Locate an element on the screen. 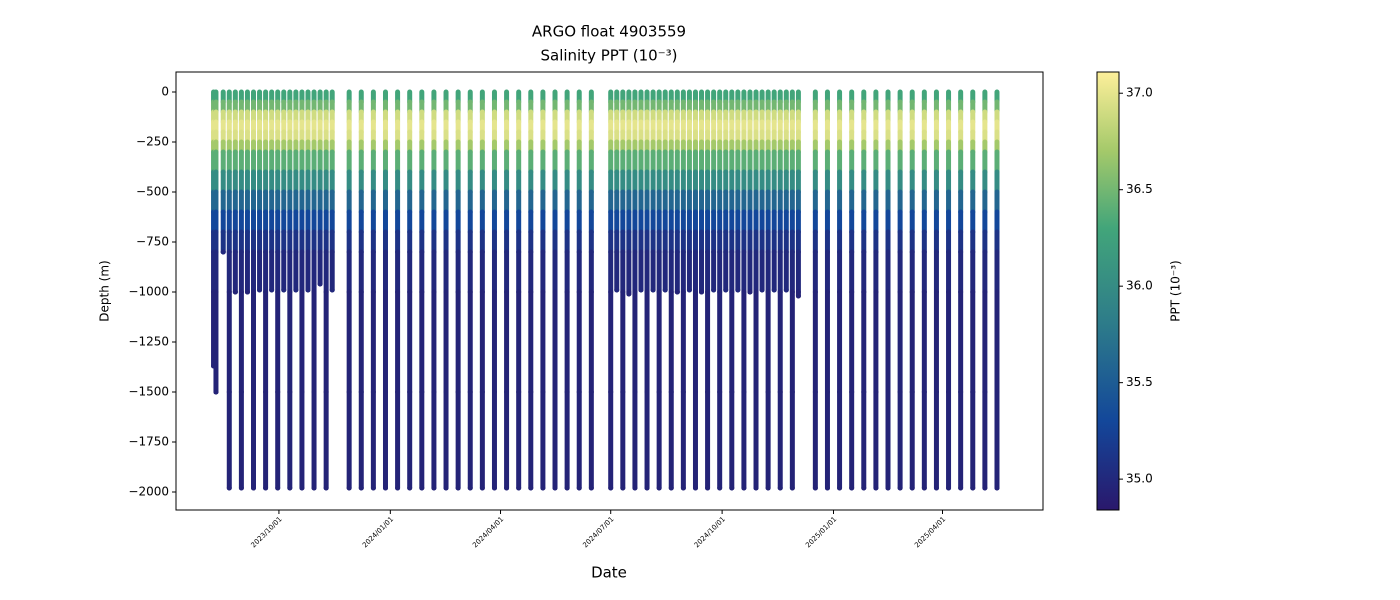 The width and height of the screenshot is (1400, 600). y-tick-label: −1250 is located at coordinates (148, 342).